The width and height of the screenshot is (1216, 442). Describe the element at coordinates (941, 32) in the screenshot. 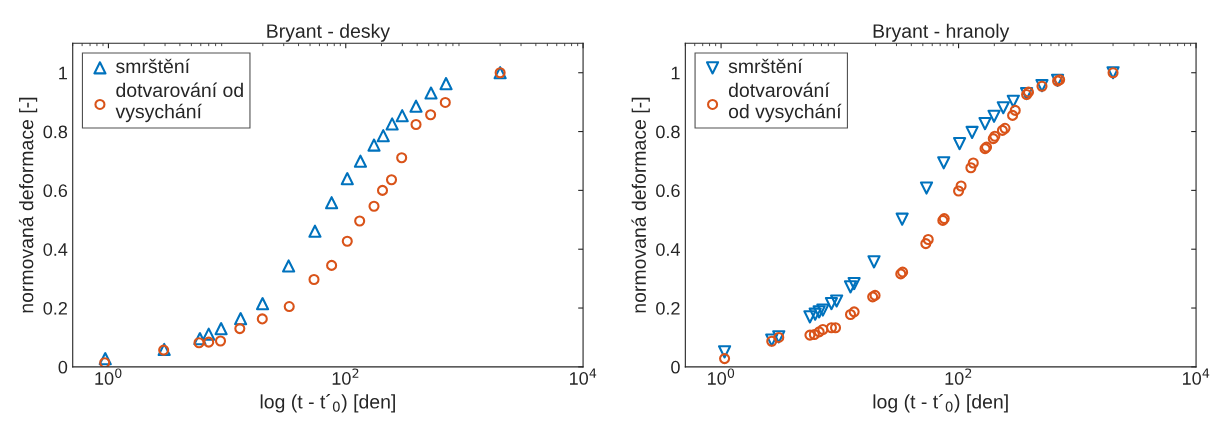

I see `chart-title: Bryant - hranoly` at that location.